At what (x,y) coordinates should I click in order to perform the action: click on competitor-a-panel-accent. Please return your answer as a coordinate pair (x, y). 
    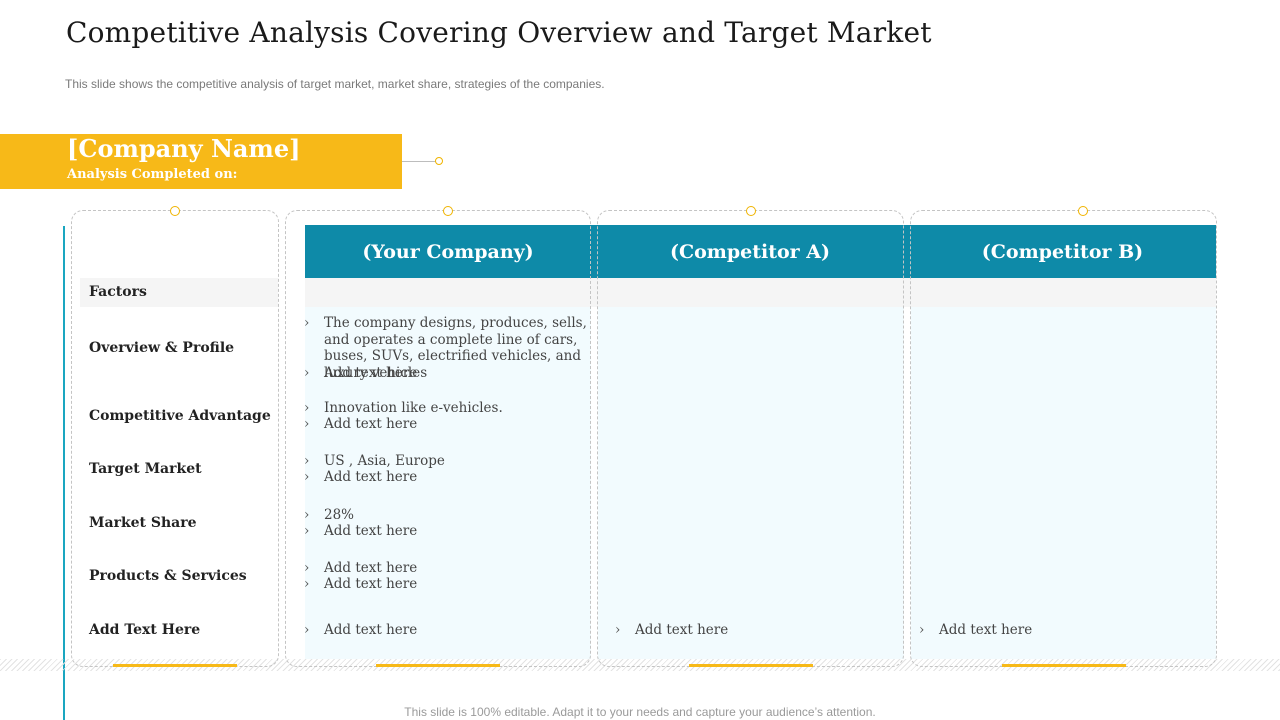
    Looking at the image, I should click on (751, 665).